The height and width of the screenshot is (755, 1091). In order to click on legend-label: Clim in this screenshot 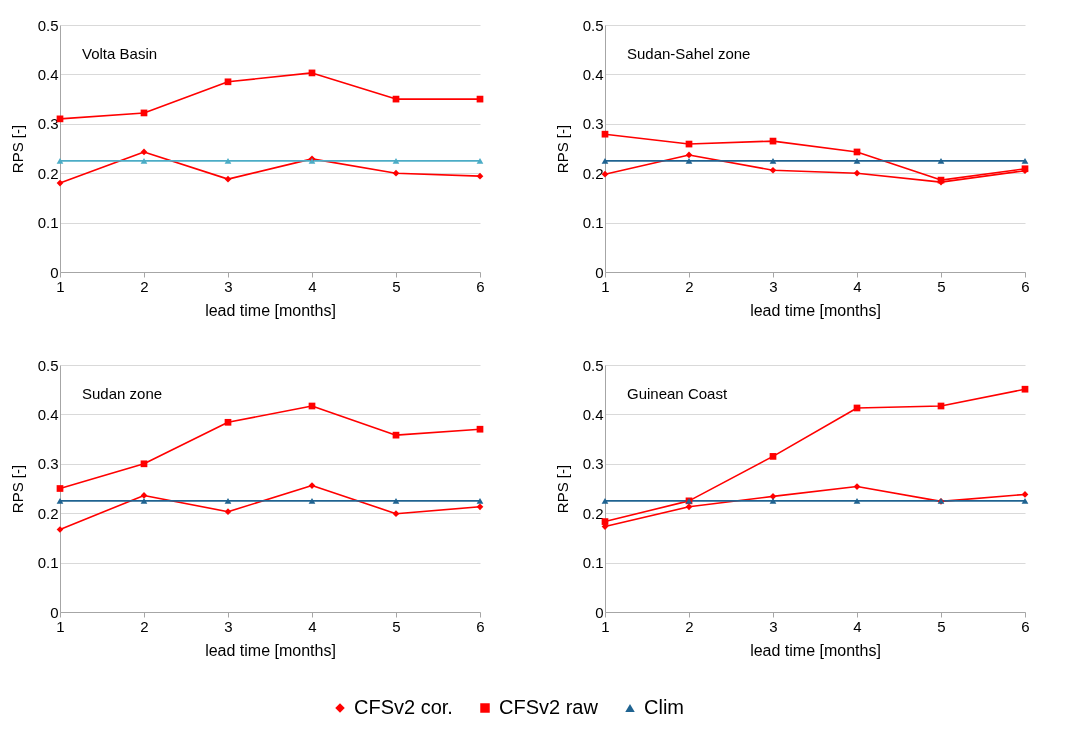, I will do `click(664, 707)`.